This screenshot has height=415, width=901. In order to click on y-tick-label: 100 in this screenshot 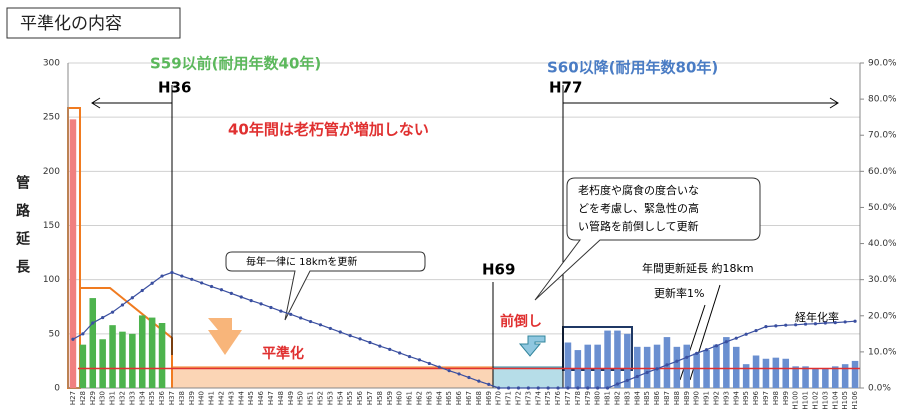, I will do `click(51, 280)`.